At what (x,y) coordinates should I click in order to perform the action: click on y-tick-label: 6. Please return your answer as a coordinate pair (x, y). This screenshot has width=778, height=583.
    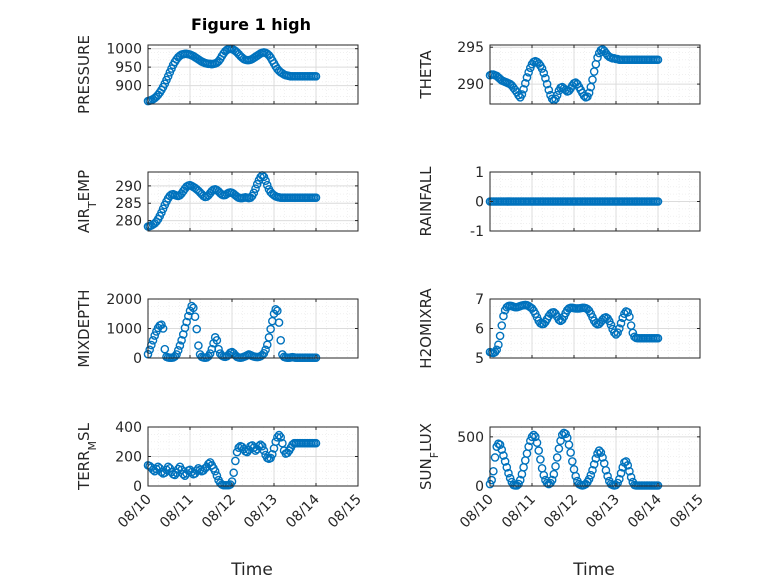
    Looking at the image, I should click on (479, 330).